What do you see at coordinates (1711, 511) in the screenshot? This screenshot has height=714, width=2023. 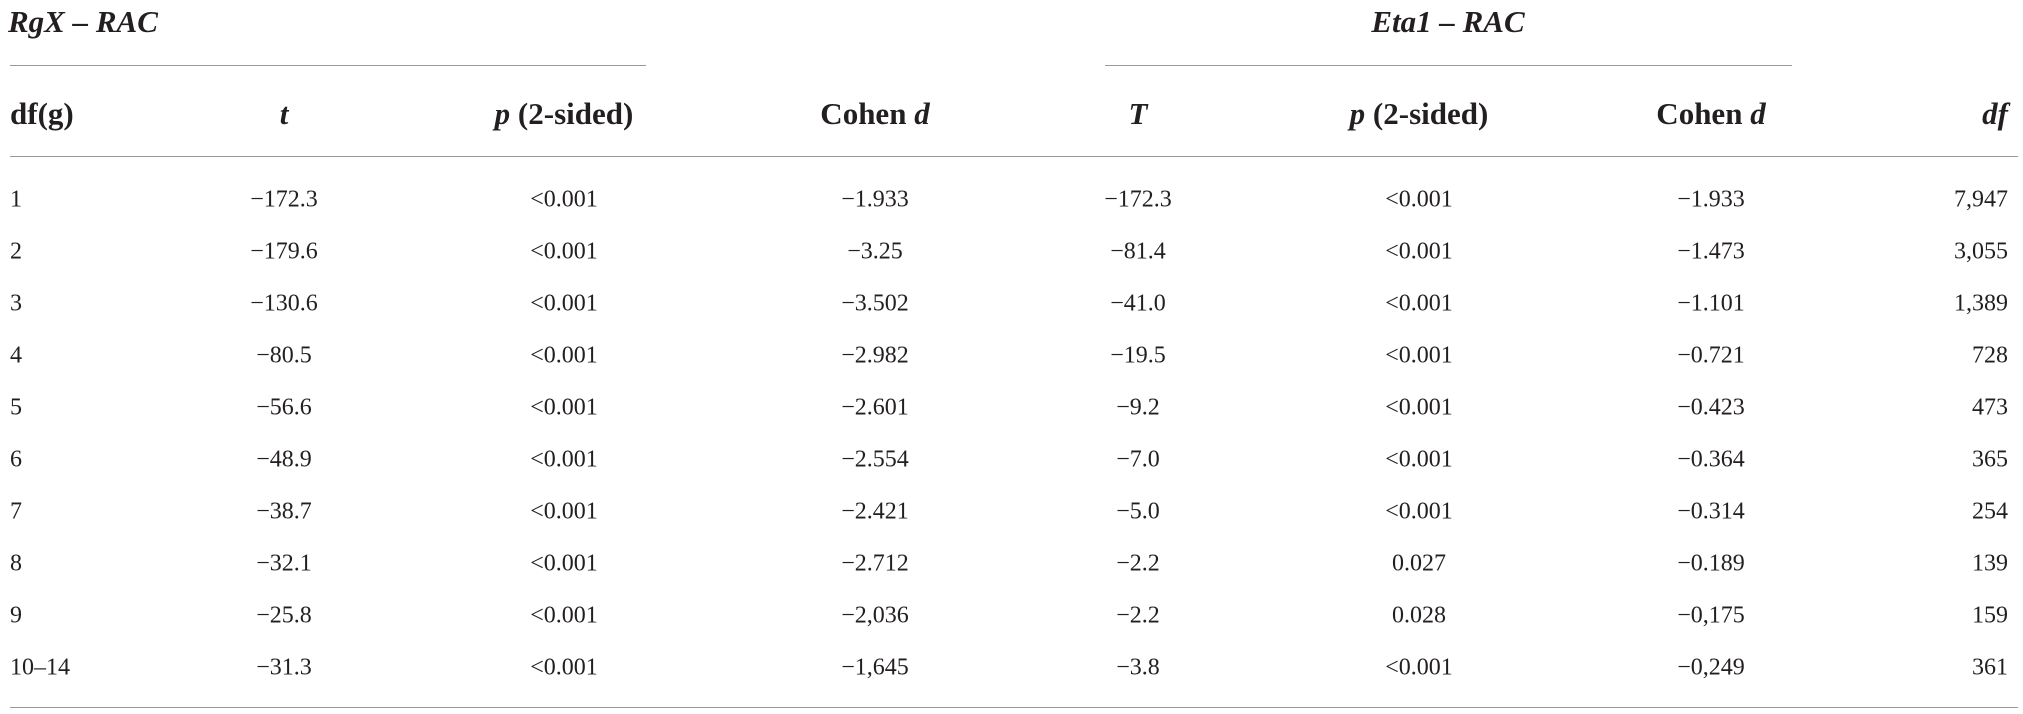 I see `table-cell: −0.314` at bounding box center [1711, 511].